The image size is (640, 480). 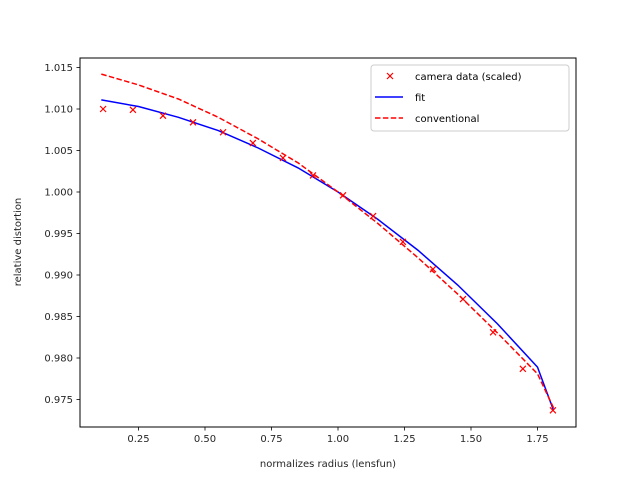 I want to click on x-tick-label: 1.00, so click(x=338, y=439).